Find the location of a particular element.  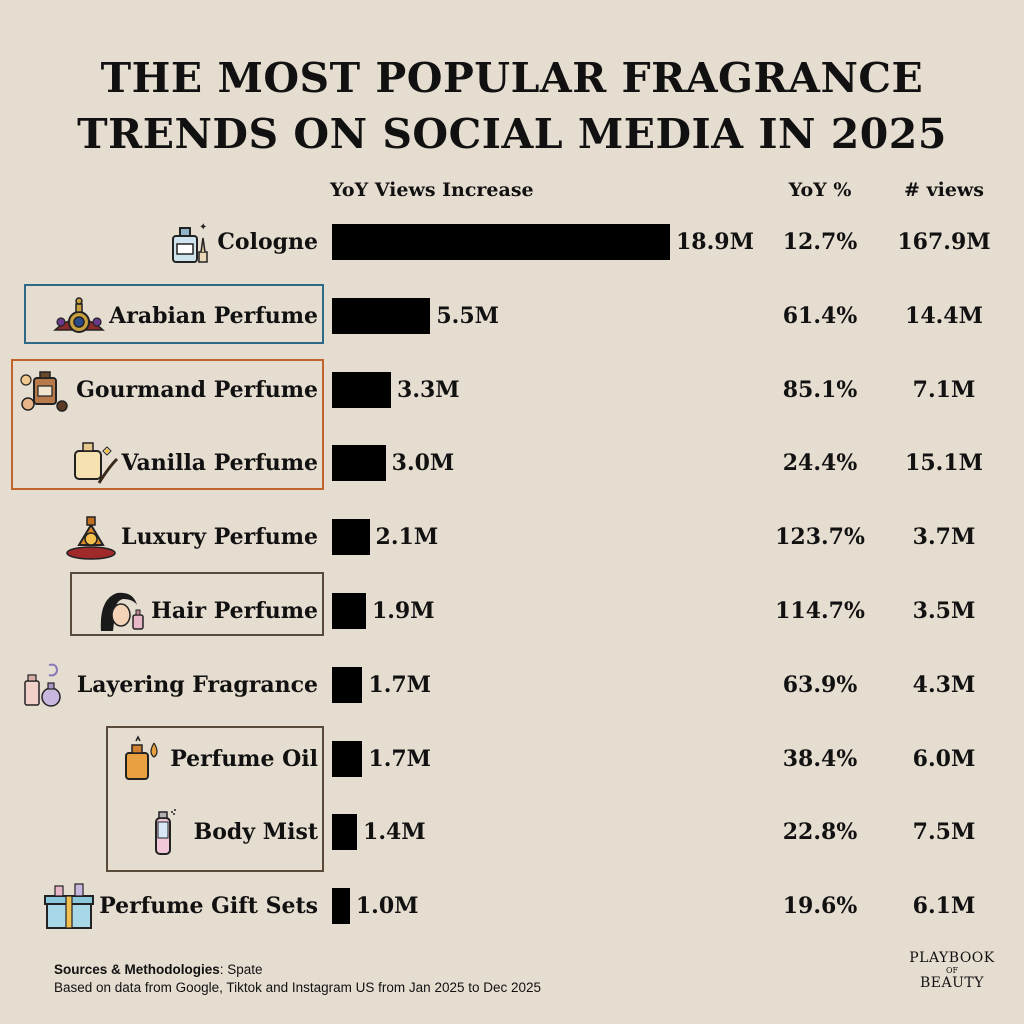

total-views: 4.3M is located at coordinates (944, 684).